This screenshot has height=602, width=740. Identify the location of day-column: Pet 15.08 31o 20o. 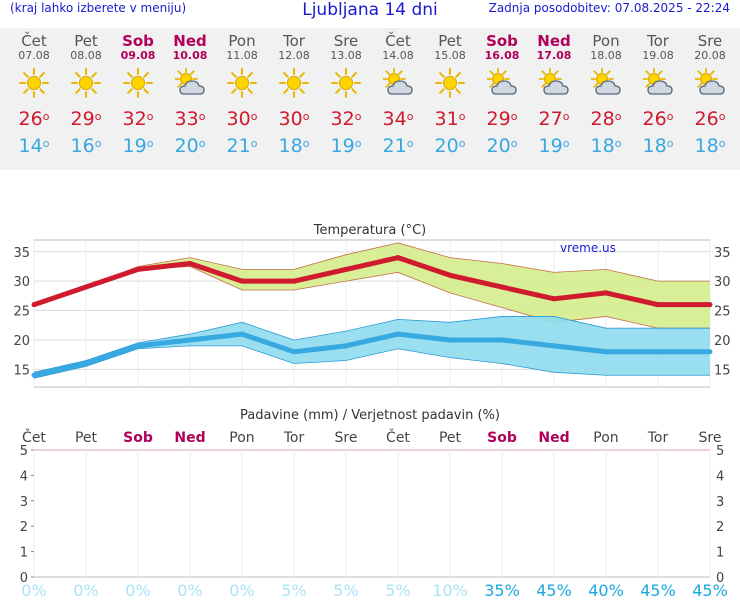
(450, 92).